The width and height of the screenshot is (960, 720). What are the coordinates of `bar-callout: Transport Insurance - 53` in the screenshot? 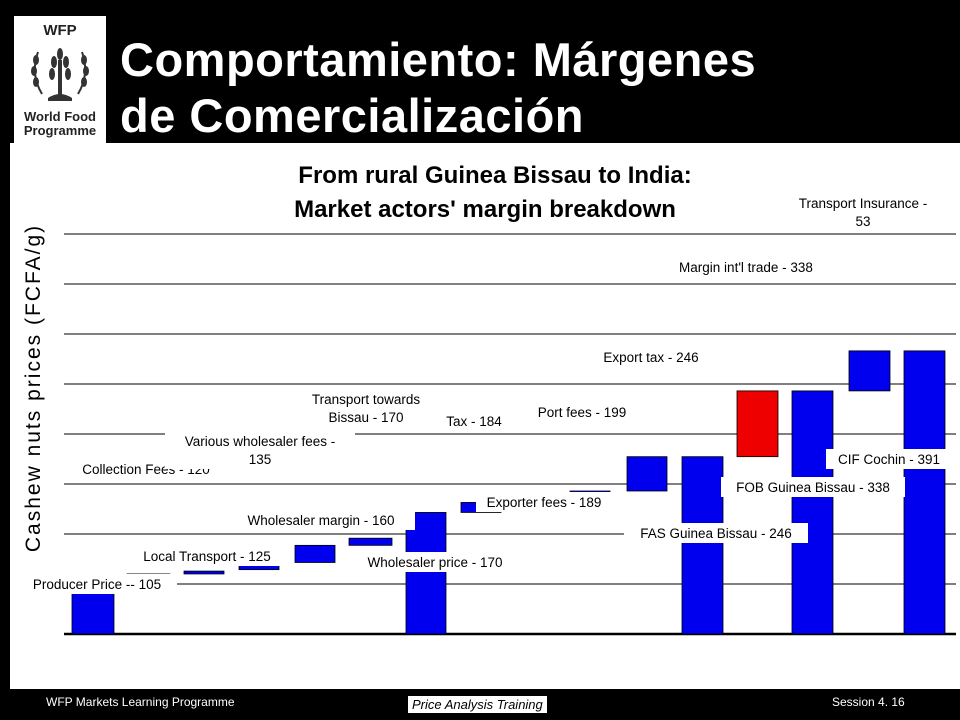 It's located at (863, 213).